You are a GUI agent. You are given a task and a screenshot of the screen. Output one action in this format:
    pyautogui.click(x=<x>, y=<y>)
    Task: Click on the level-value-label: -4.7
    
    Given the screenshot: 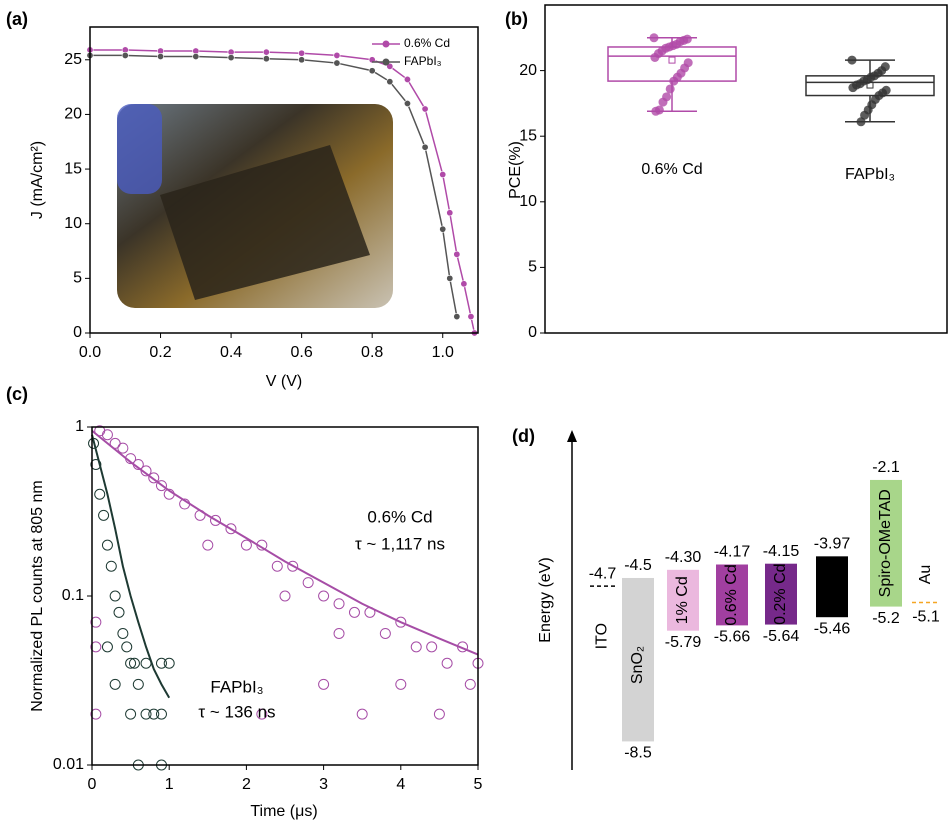 What is the action you would take?
    pyautogui.click(x=603, y=573)
    